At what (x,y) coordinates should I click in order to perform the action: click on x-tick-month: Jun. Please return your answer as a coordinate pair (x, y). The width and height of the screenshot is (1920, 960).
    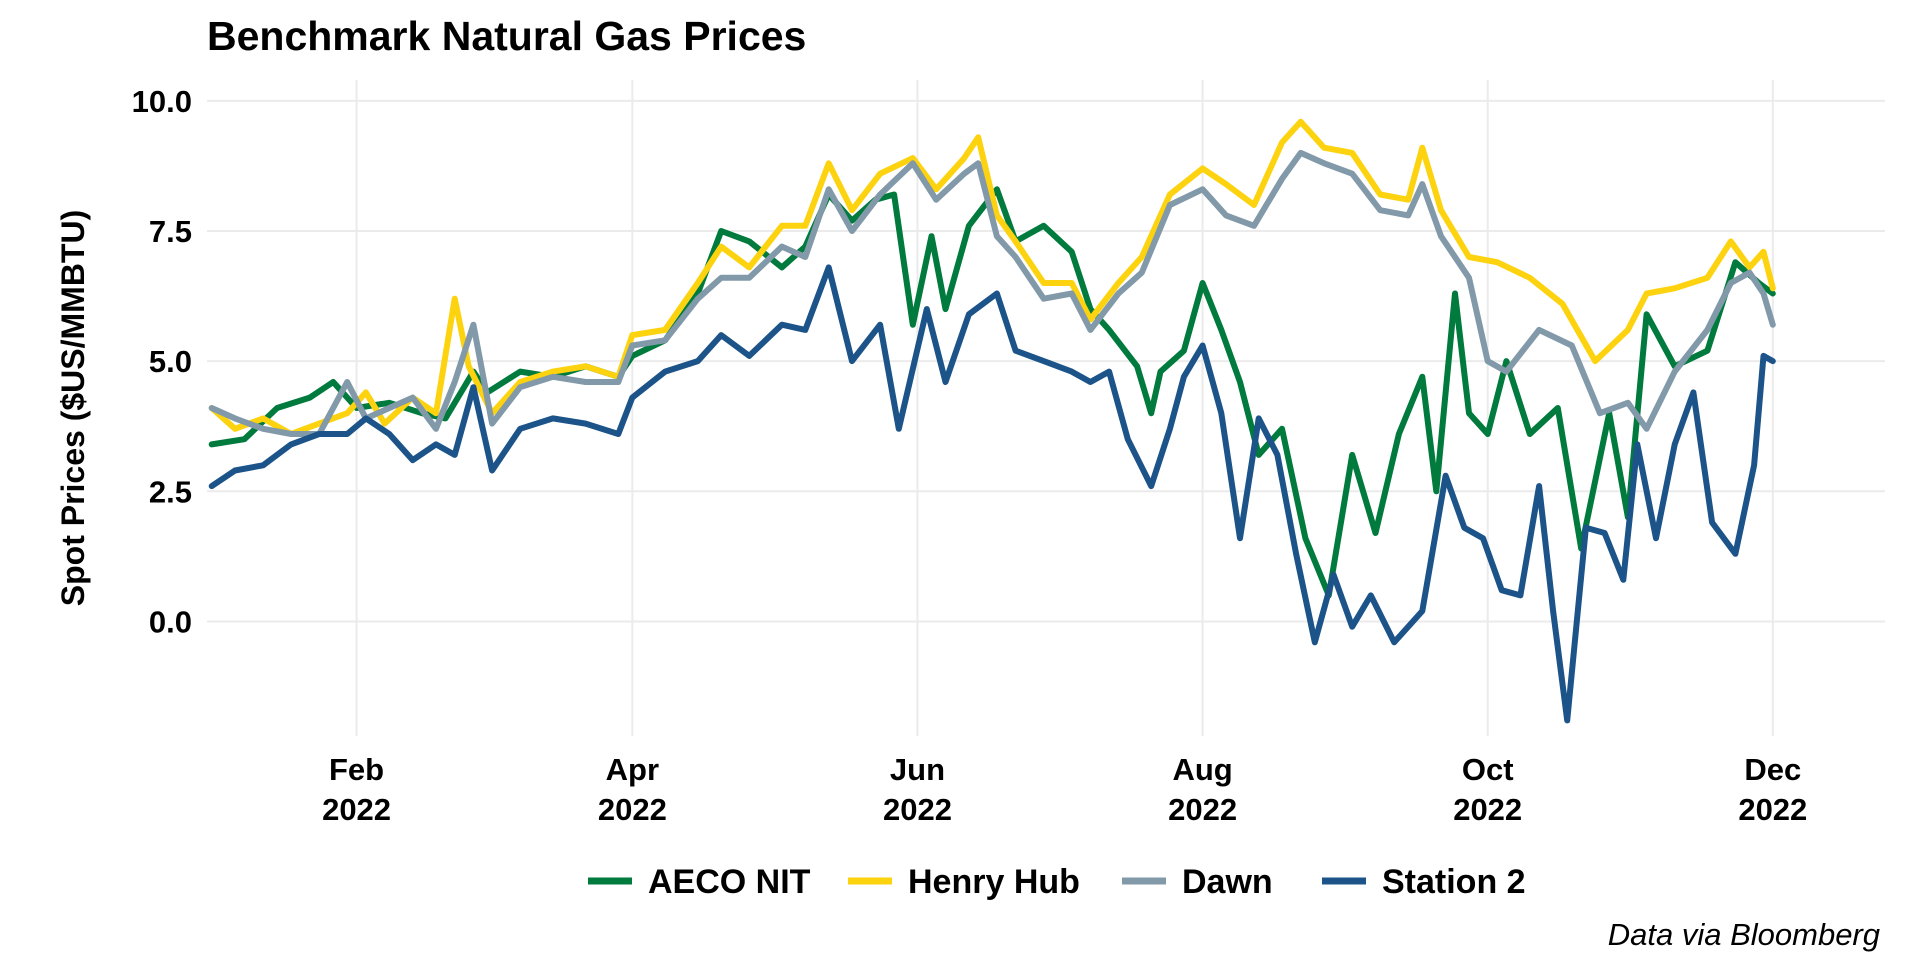
    Looking at the image, I should click on (917, 769).